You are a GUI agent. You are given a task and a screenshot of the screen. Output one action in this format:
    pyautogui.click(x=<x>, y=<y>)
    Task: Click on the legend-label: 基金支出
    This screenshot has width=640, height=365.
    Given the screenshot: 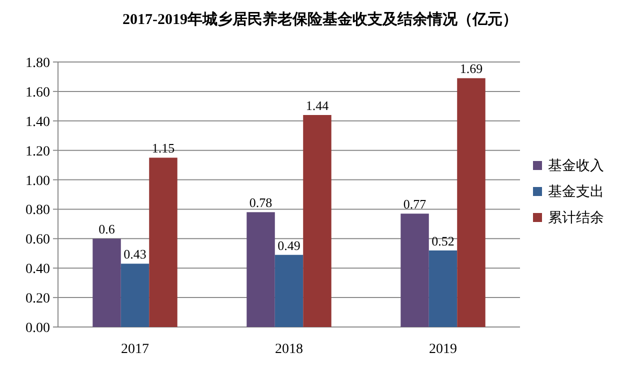 What is the action you would take?
    pyautogui.click(x=576, y=192)
    